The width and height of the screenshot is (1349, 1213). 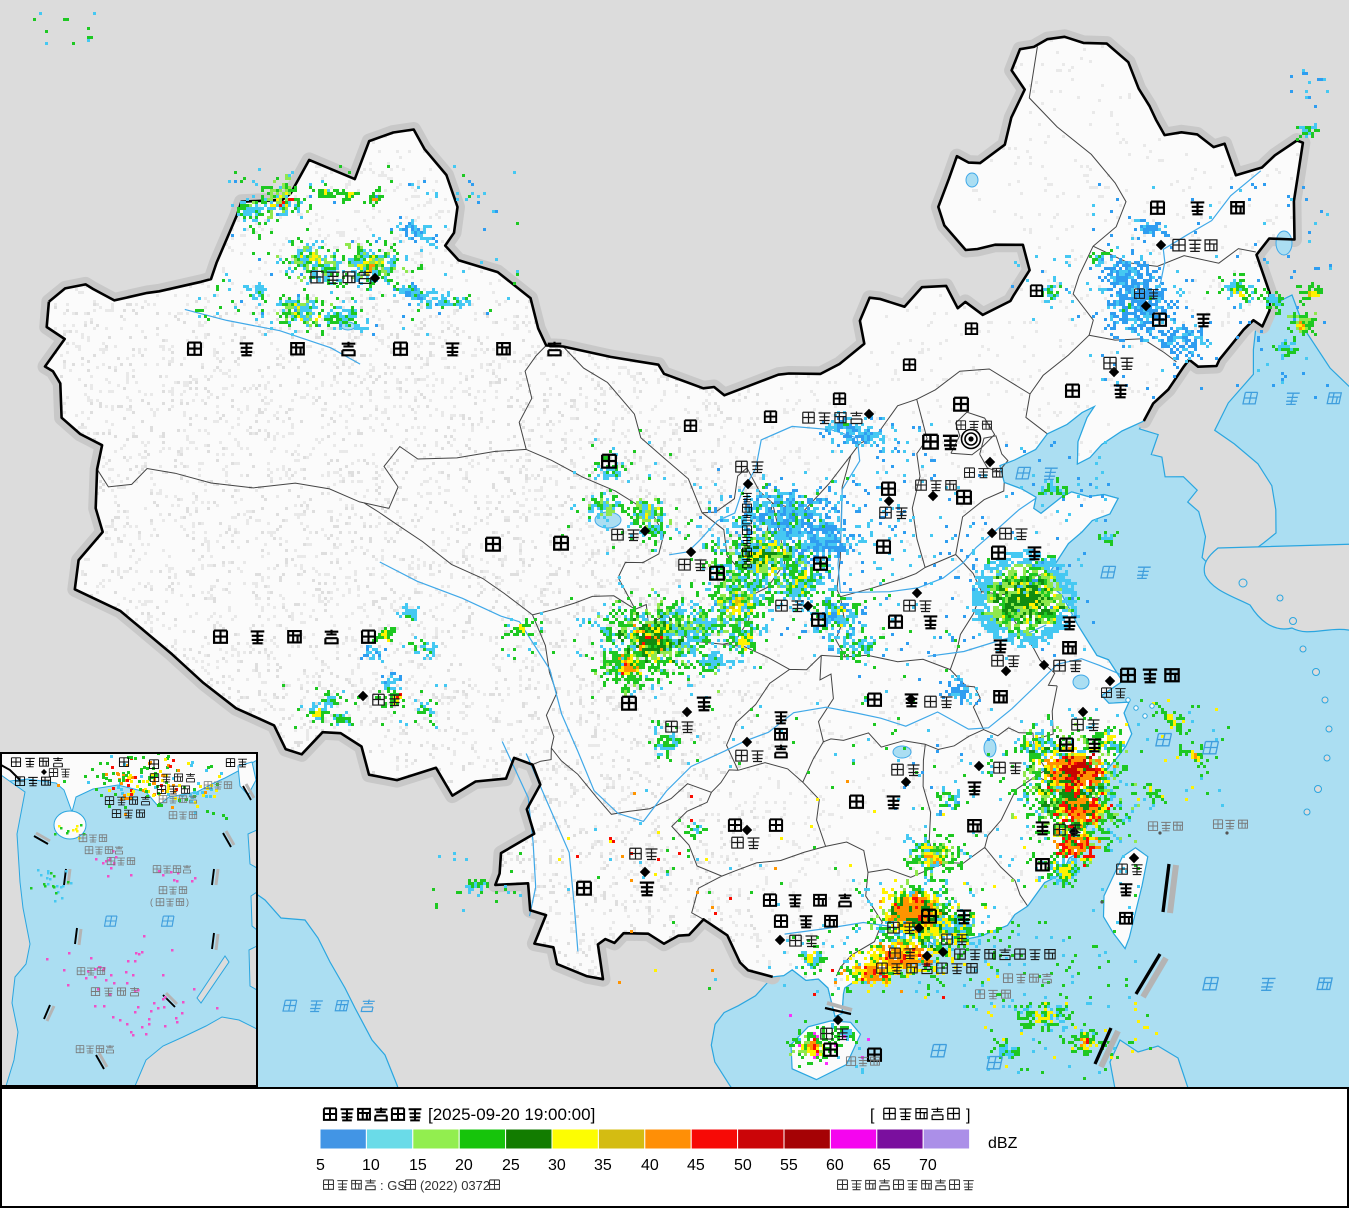 What do you see at coordinates (603, 1165) in the screenshot?
I see `svg-text: 35` at bounding box center [603, 1165].